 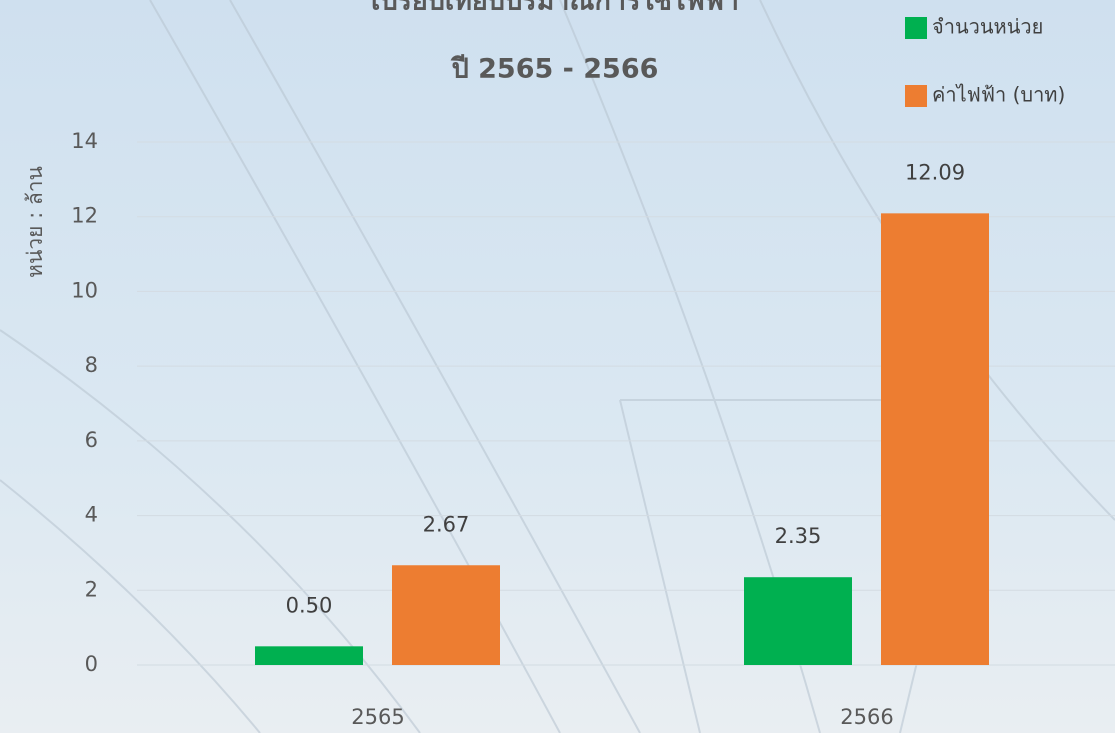 What do you see at coordinates (35, 222) in the screenshot?
I see `y-axis-label: หน่วย : ล้าน` at bounding box center [35, 222].